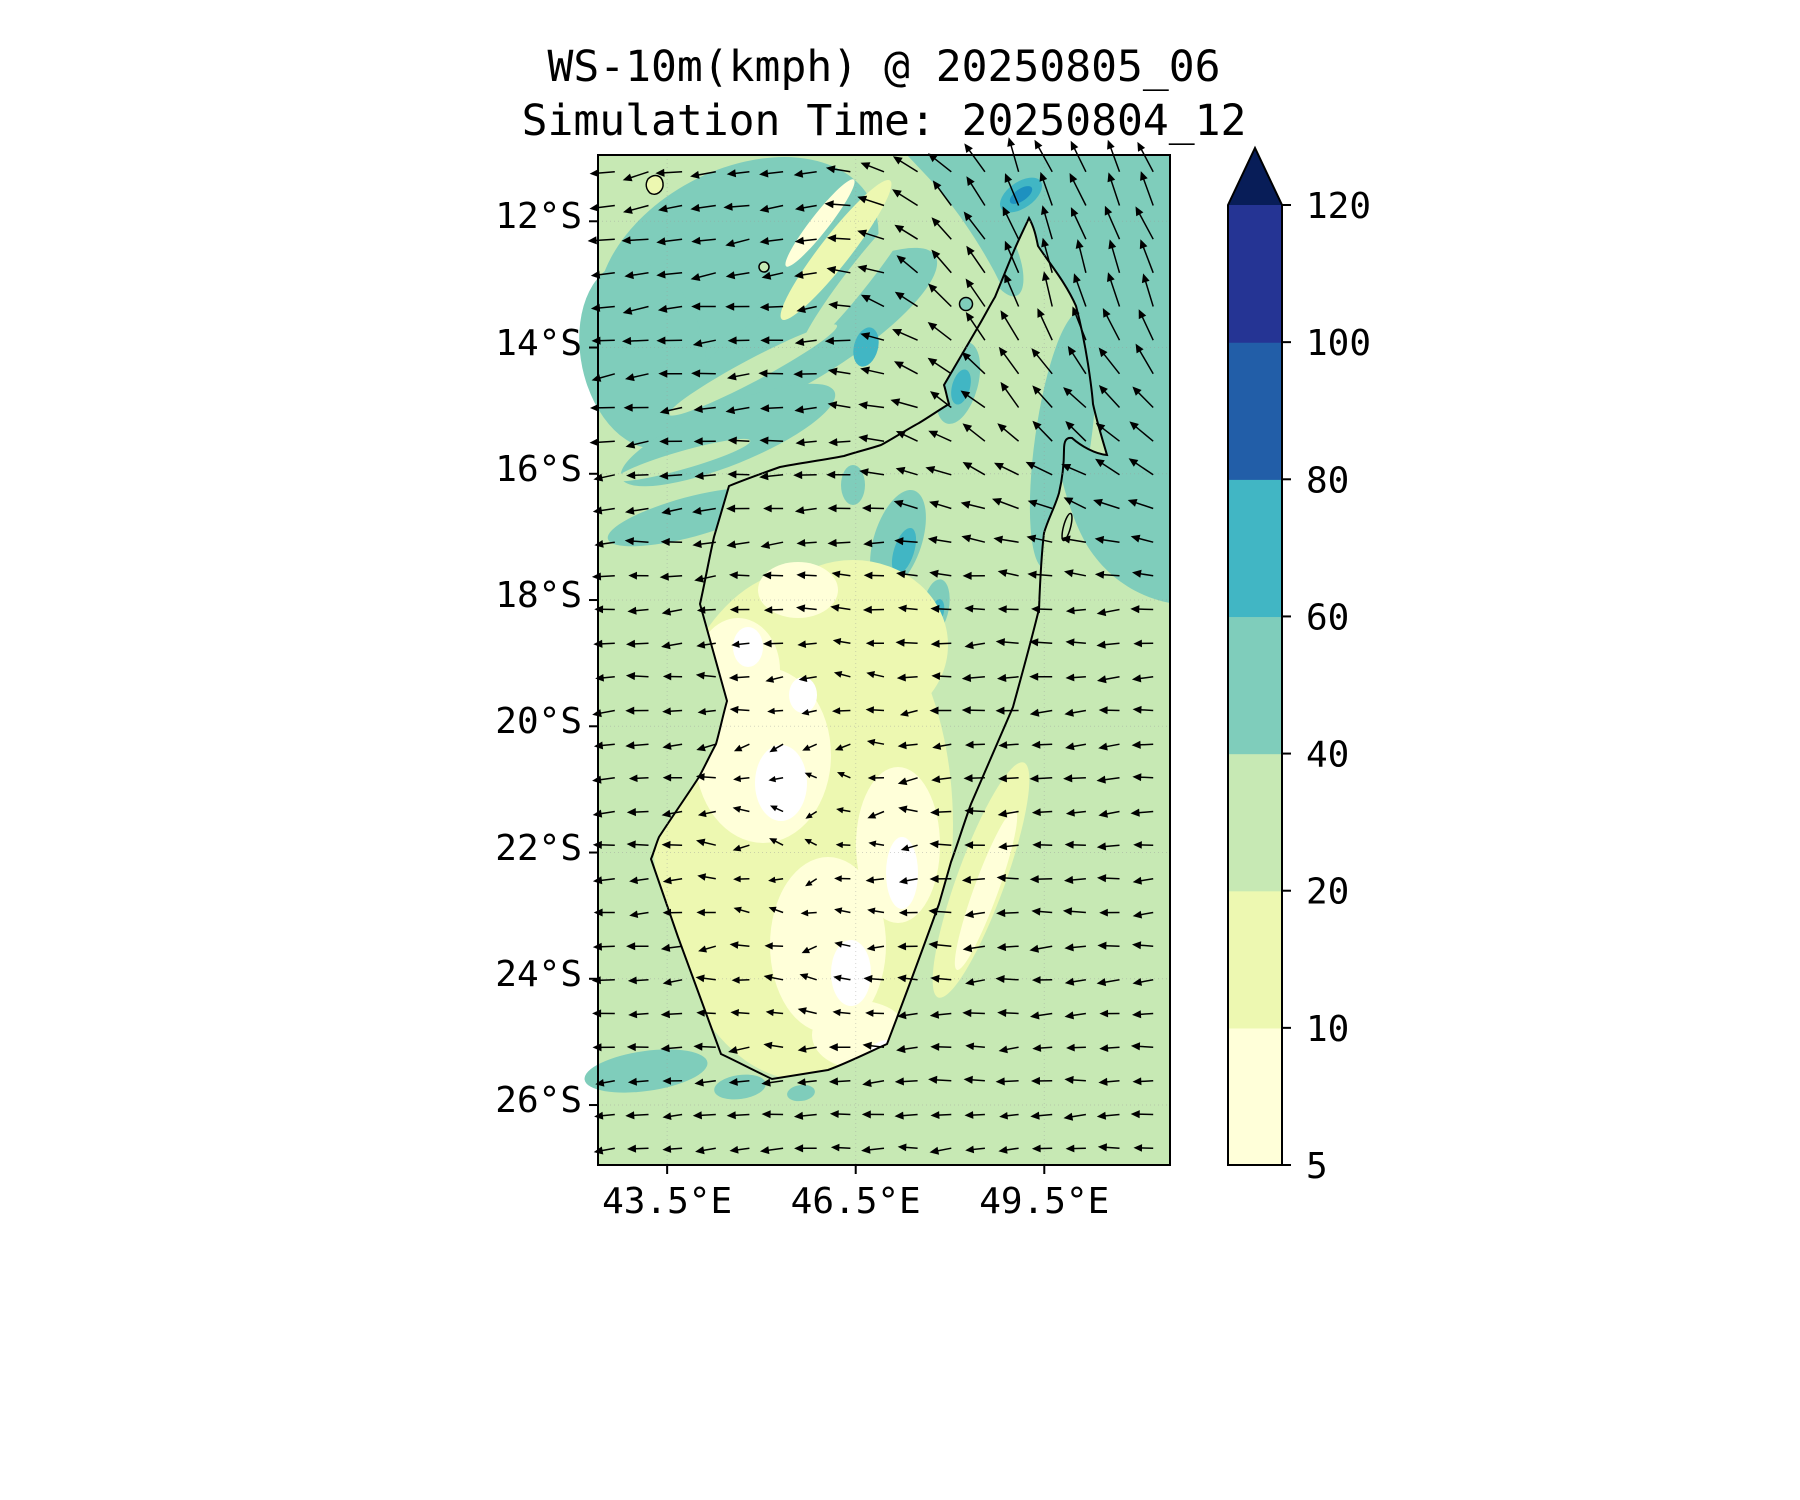  Describe the element at coordinates (538, 469) in the screenshot. I see `y-tick-label: 16°S` at that location.